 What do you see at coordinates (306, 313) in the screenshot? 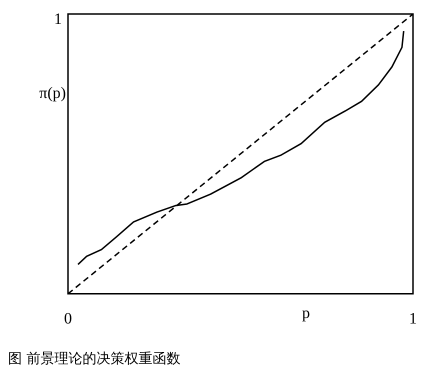
I see `x-axis-title: p` at bounding box center [306, 313].